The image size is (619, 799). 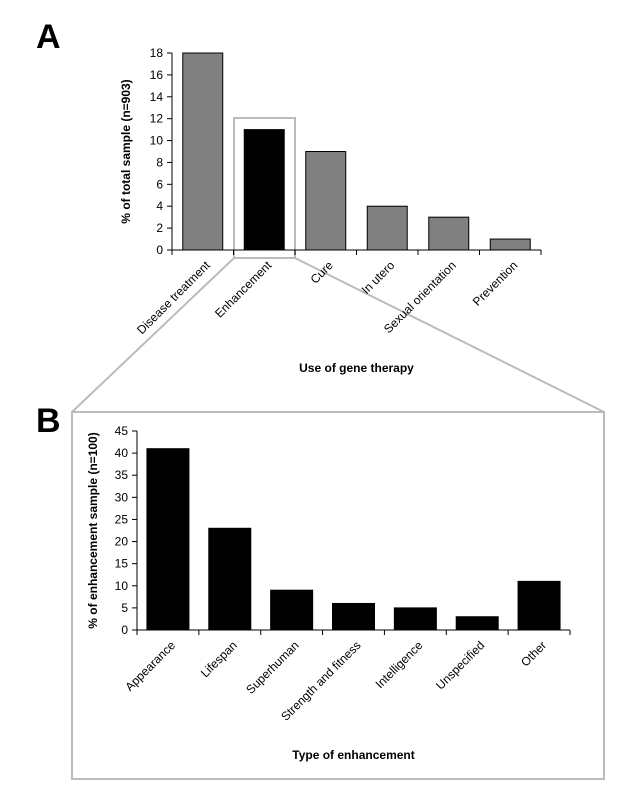 I want to click on x-axis-label: Use of gene therapy, so click(x=356, y=368).